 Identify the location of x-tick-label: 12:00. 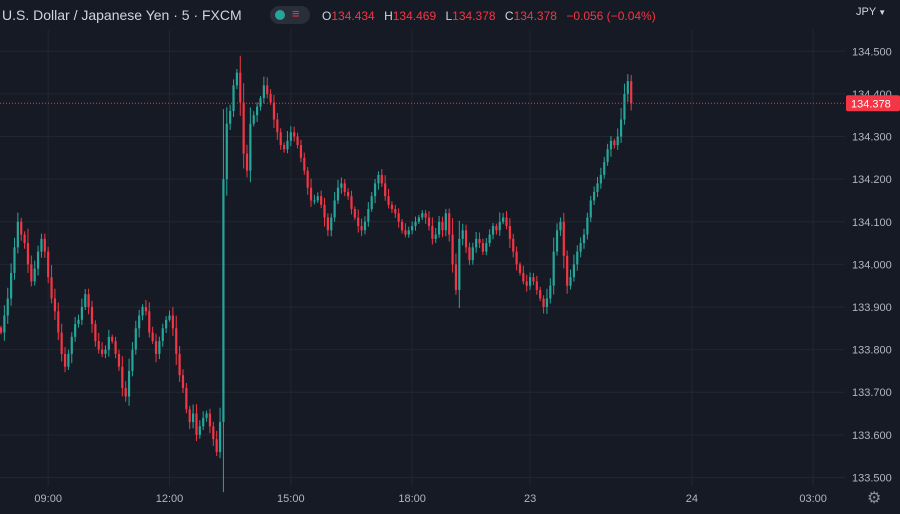
(170, 499).